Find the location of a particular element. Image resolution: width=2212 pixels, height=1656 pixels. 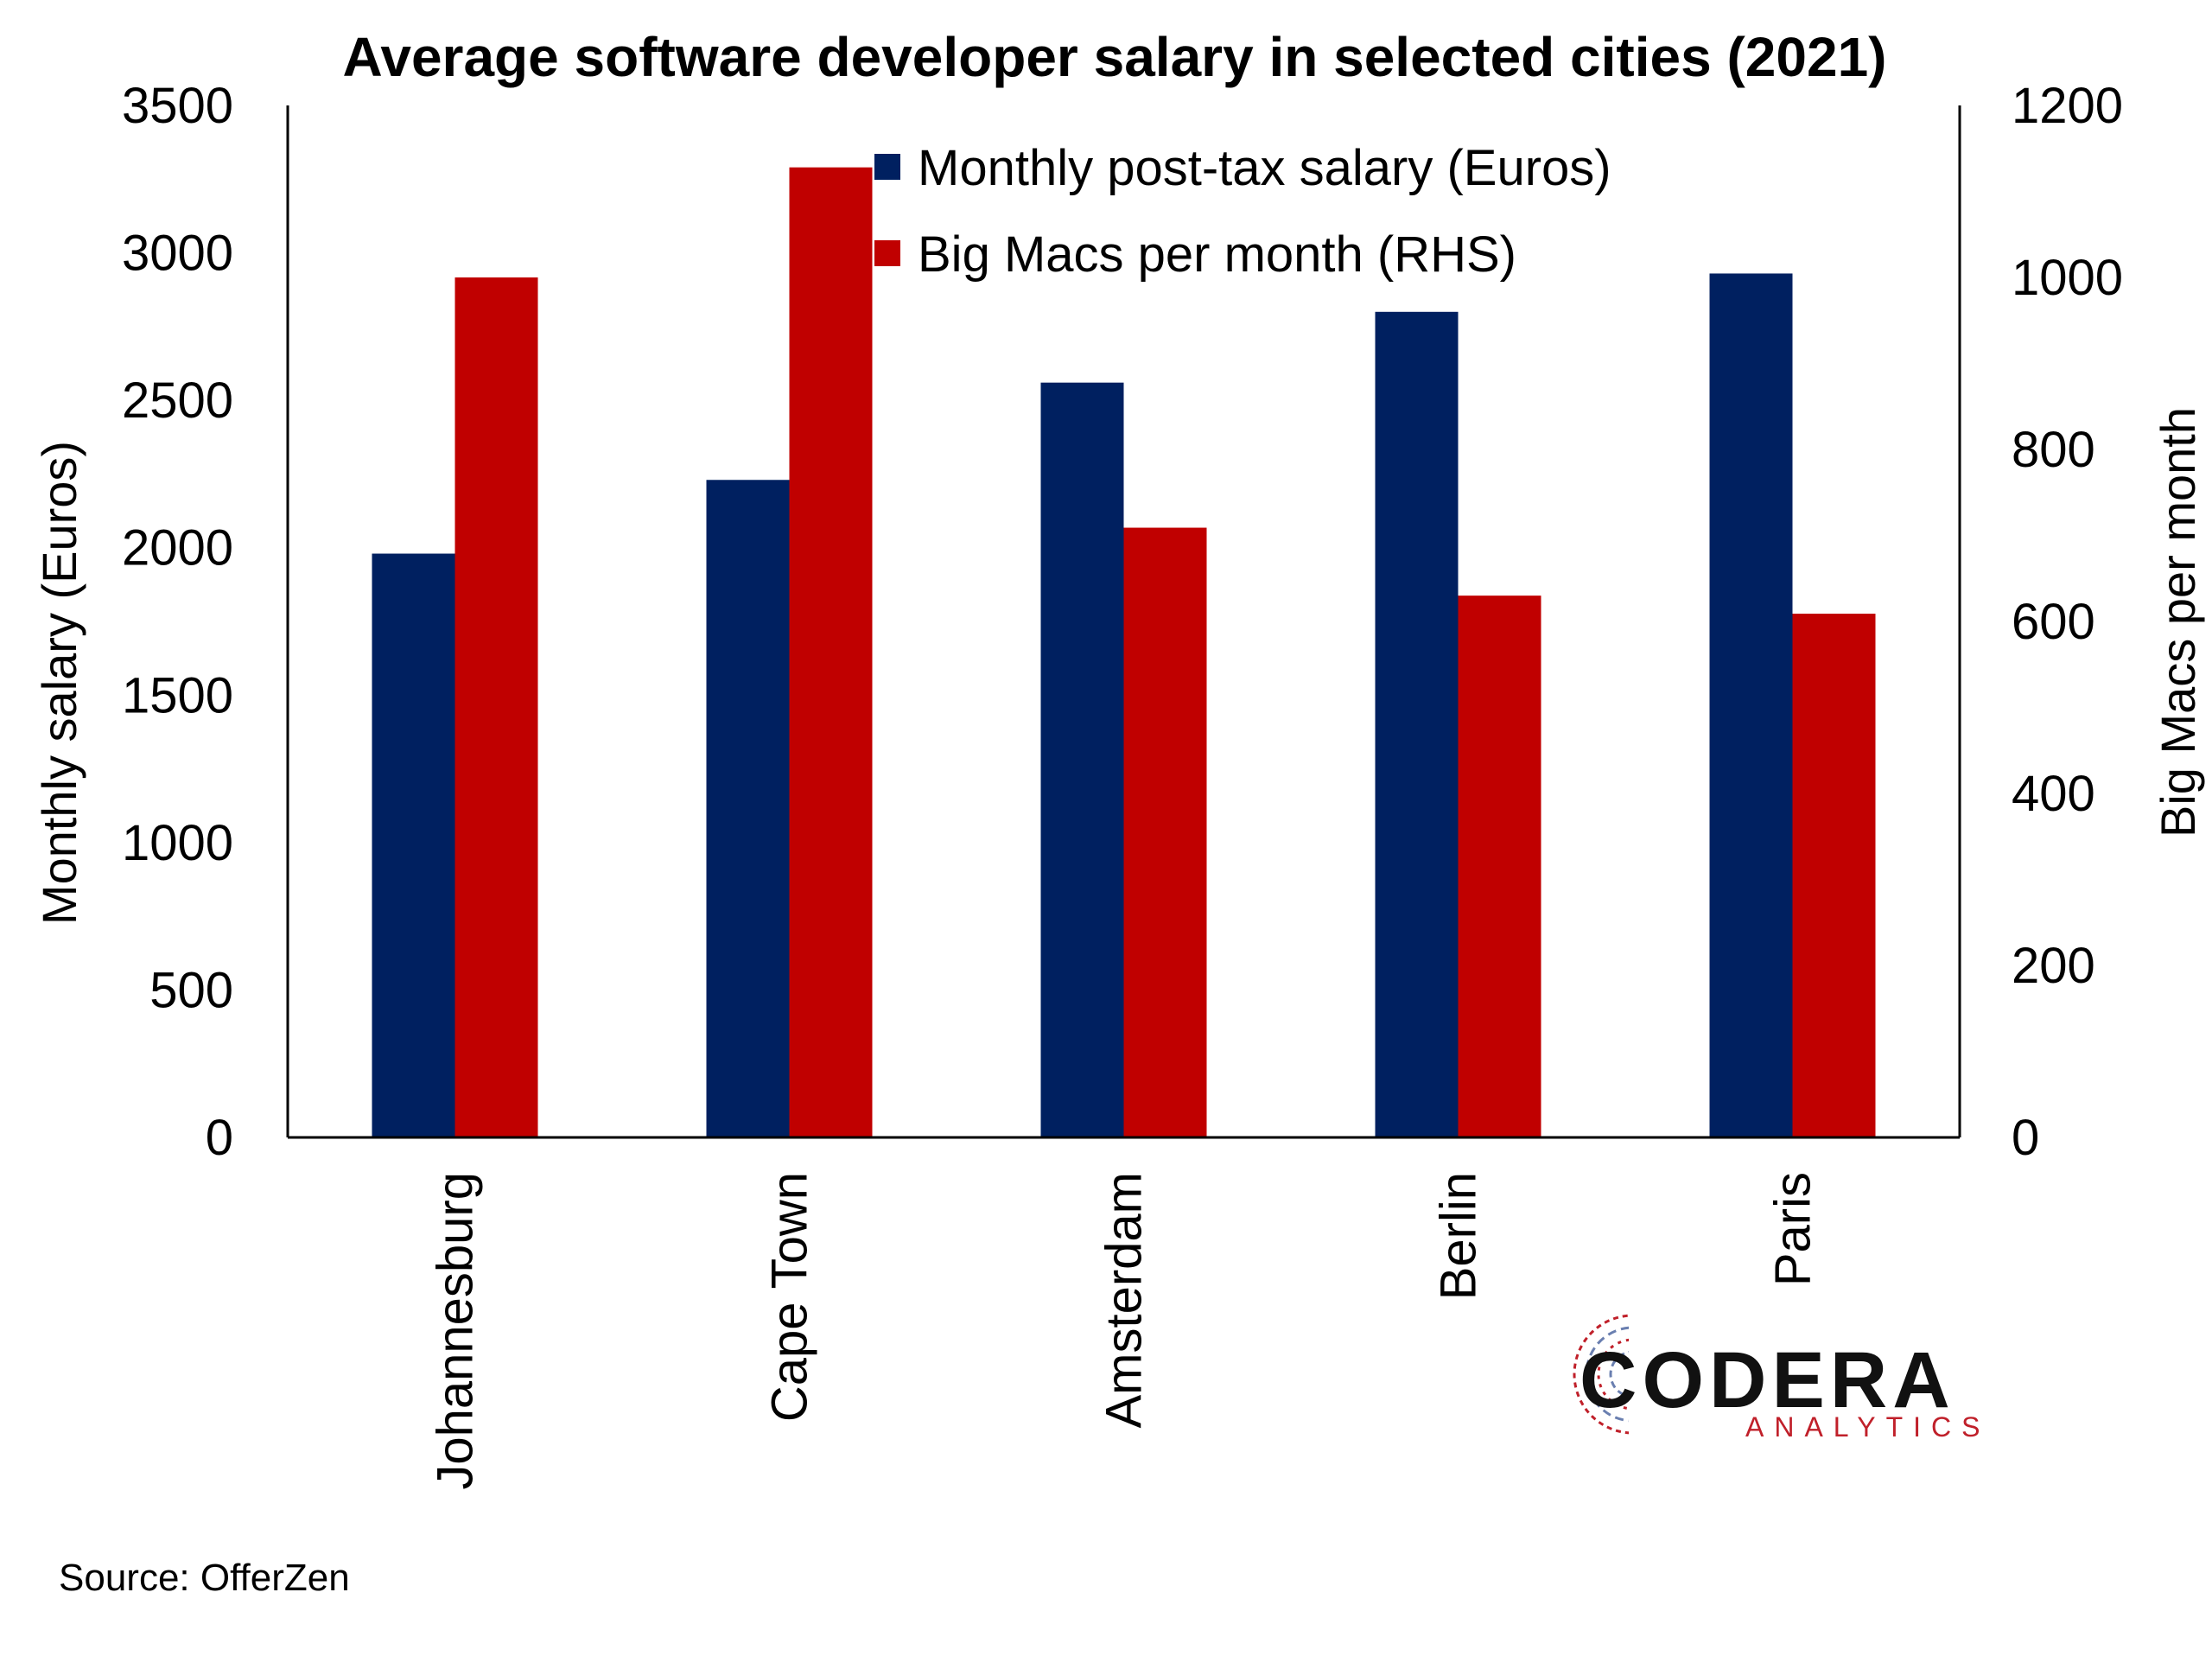

category-label: Amsterdam is located at coordinates (1124, 1300).